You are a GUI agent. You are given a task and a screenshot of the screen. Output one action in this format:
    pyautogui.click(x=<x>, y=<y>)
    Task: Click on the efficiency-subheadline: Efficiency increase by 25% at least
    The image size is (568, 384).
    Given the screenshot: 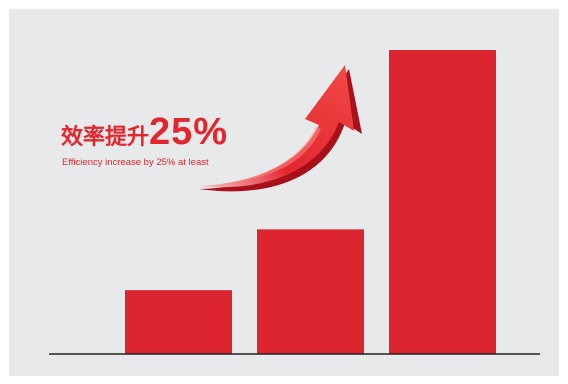 What is the action you would take?
    pyautogui.click(x=135, y=162)
    